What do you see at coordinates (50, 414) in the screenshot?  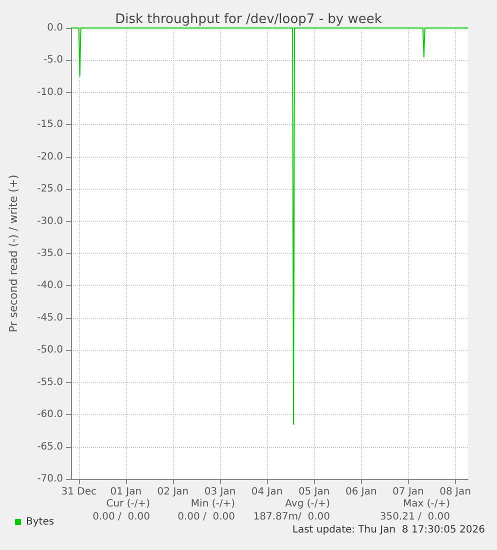 I see `y-tick-label: -60.0` at bounding box center [50, 414].